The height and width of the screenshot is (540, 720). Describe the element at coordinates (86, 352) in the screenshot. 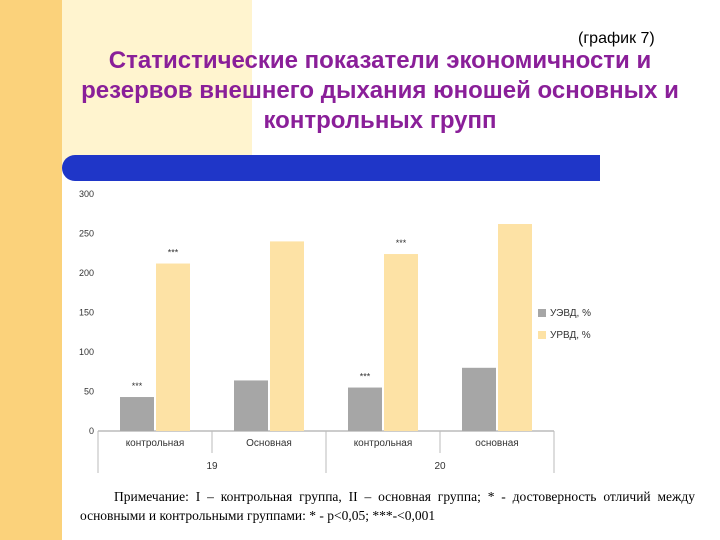

I see `y-tick-label: 100` at that location.